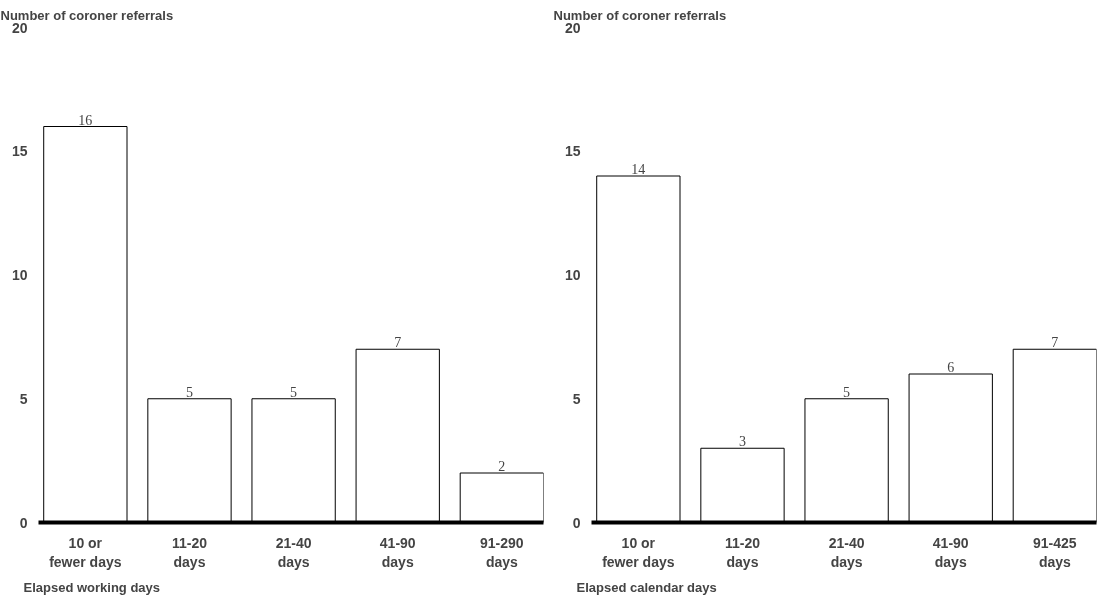 This screenshot has height=599, width=1106. What do you see at coordinates (646, 587) in the screenshot?
I see `x-axis-title: Elapsed calendar days` at bounding box center [646, 587].